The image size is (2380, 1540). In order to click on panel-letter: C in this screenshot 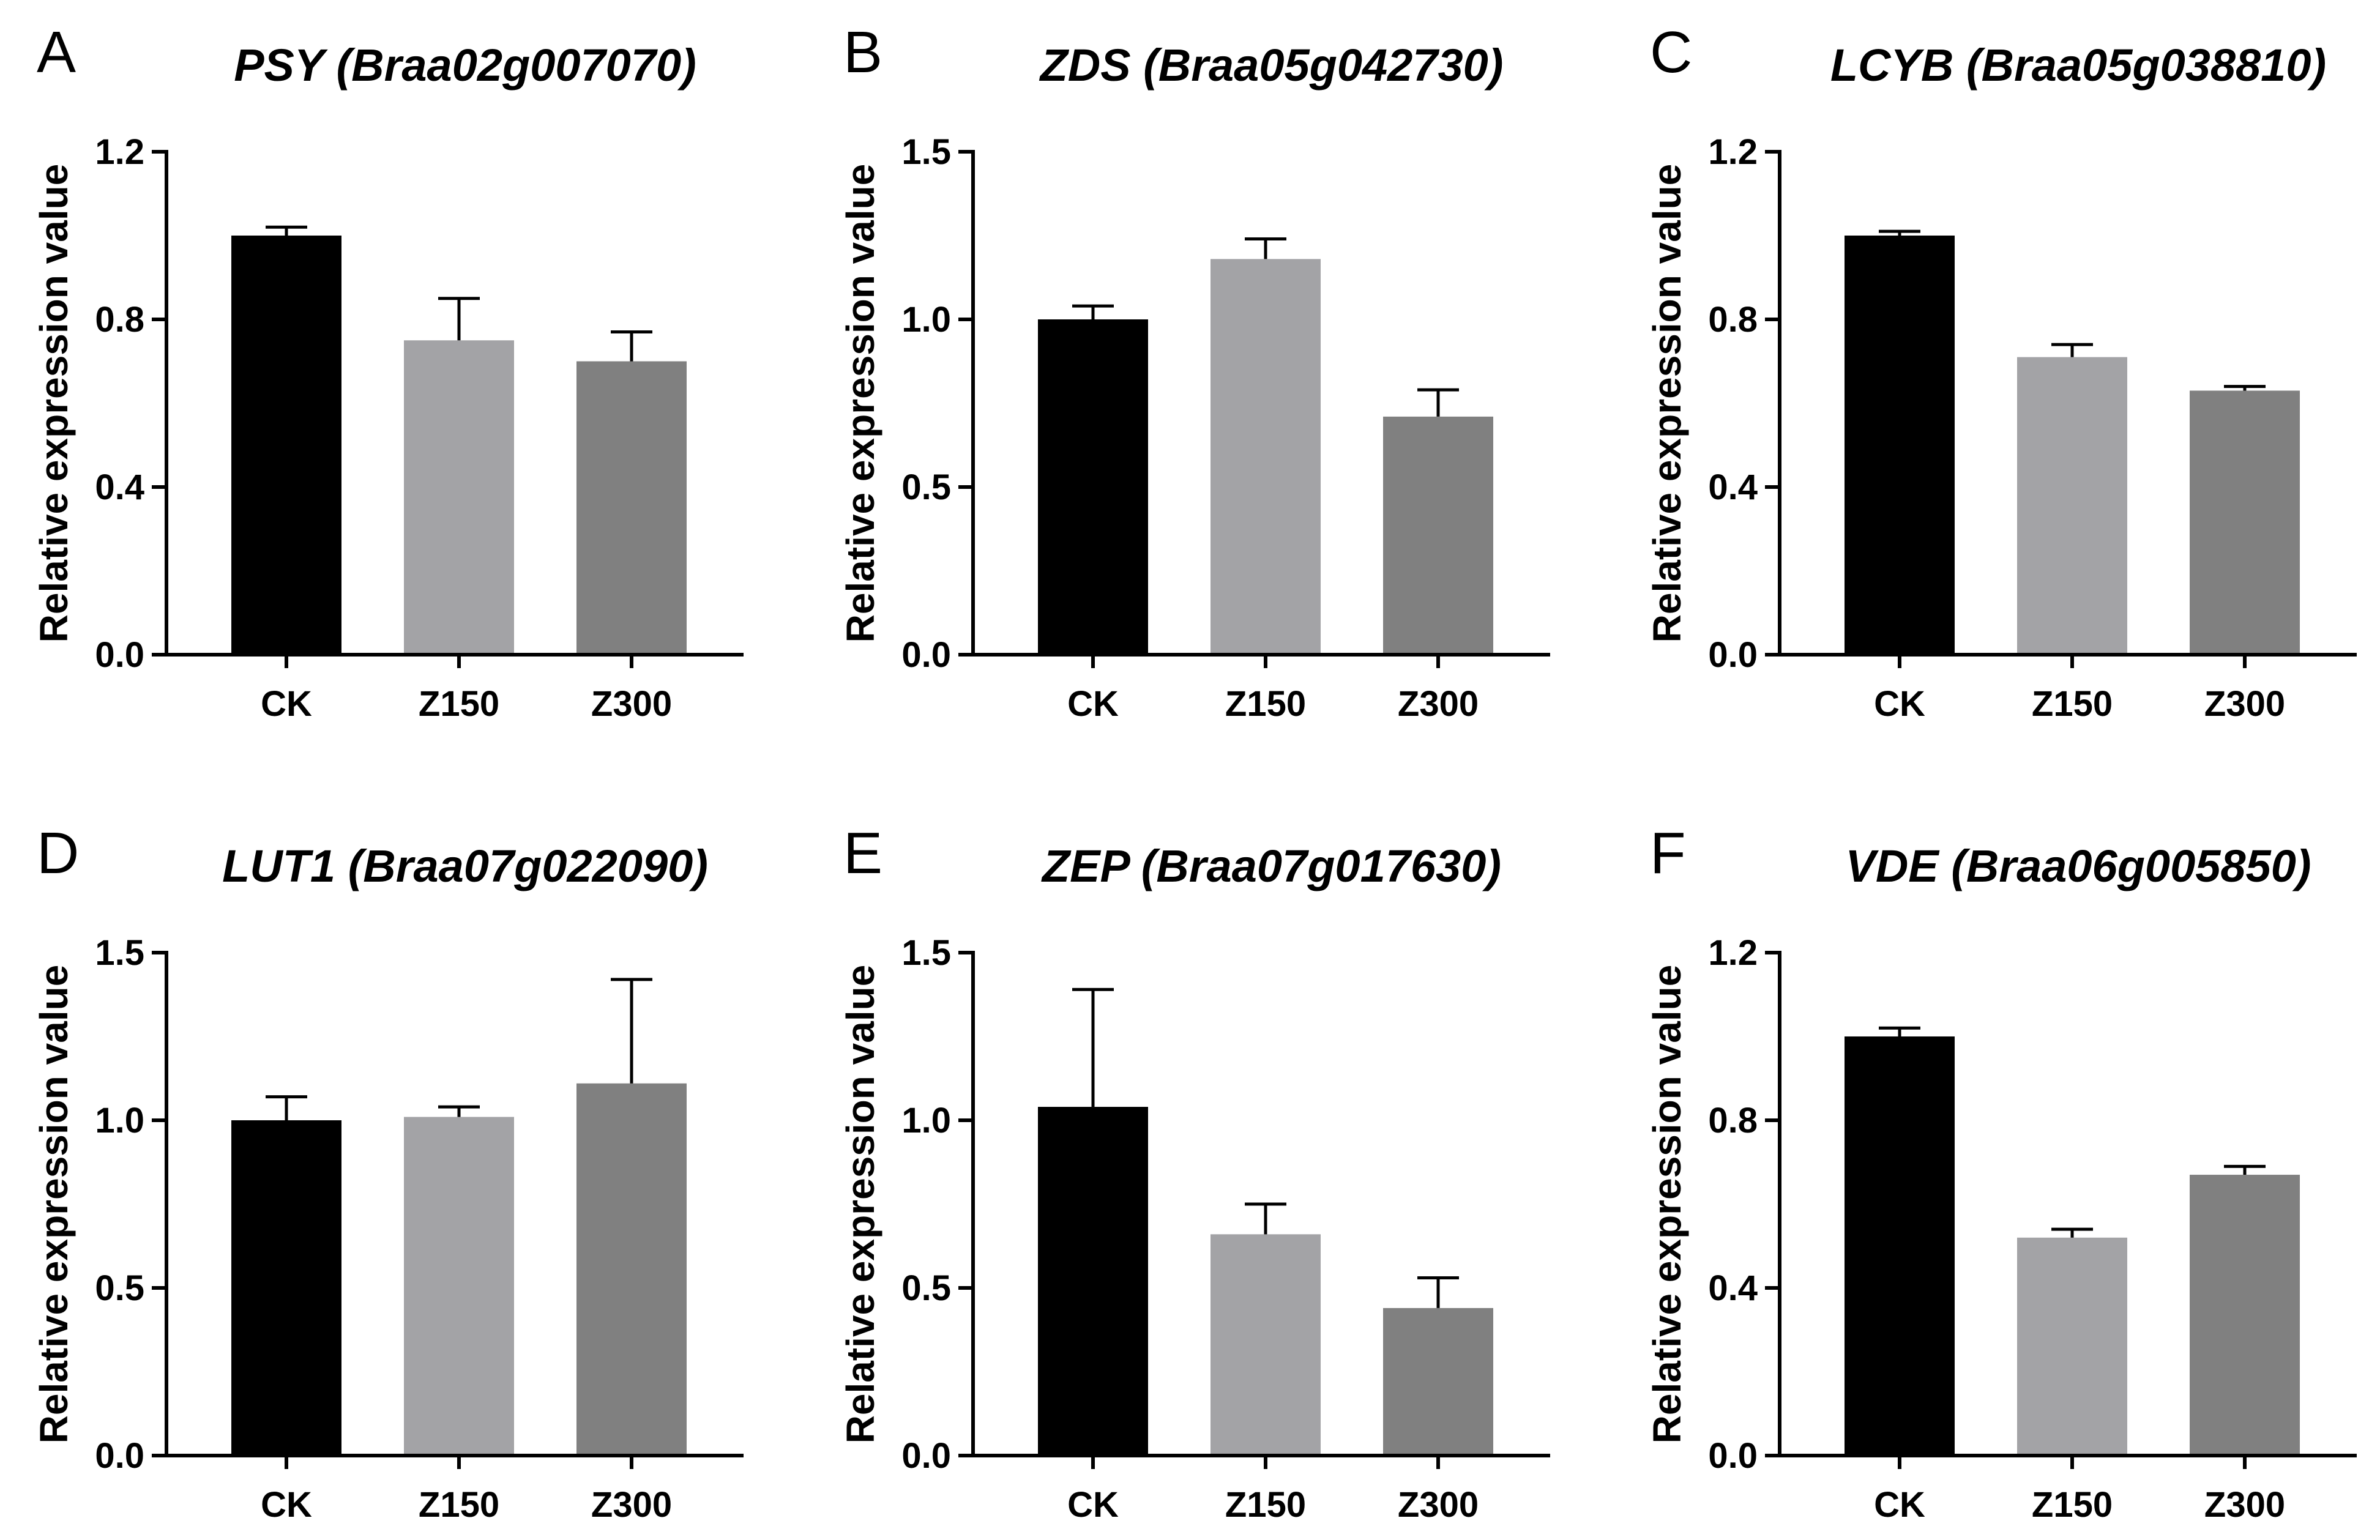, I will do `click(1671, 52)`.